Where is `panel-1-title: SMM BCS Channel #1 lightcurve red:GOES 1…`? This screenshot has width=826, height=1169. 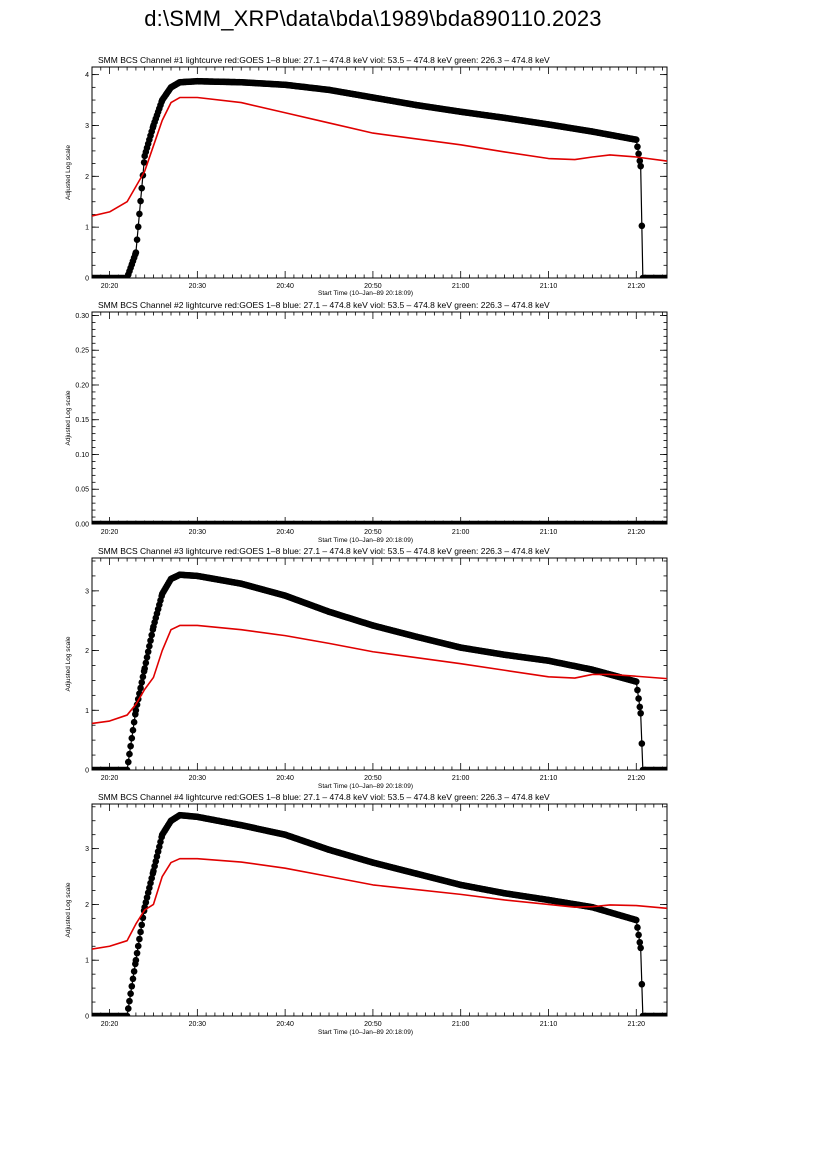
panel-1-title: SMM BCS Channel #1 lightcurve red:GOES 1… is located at coordinates (324, 60).